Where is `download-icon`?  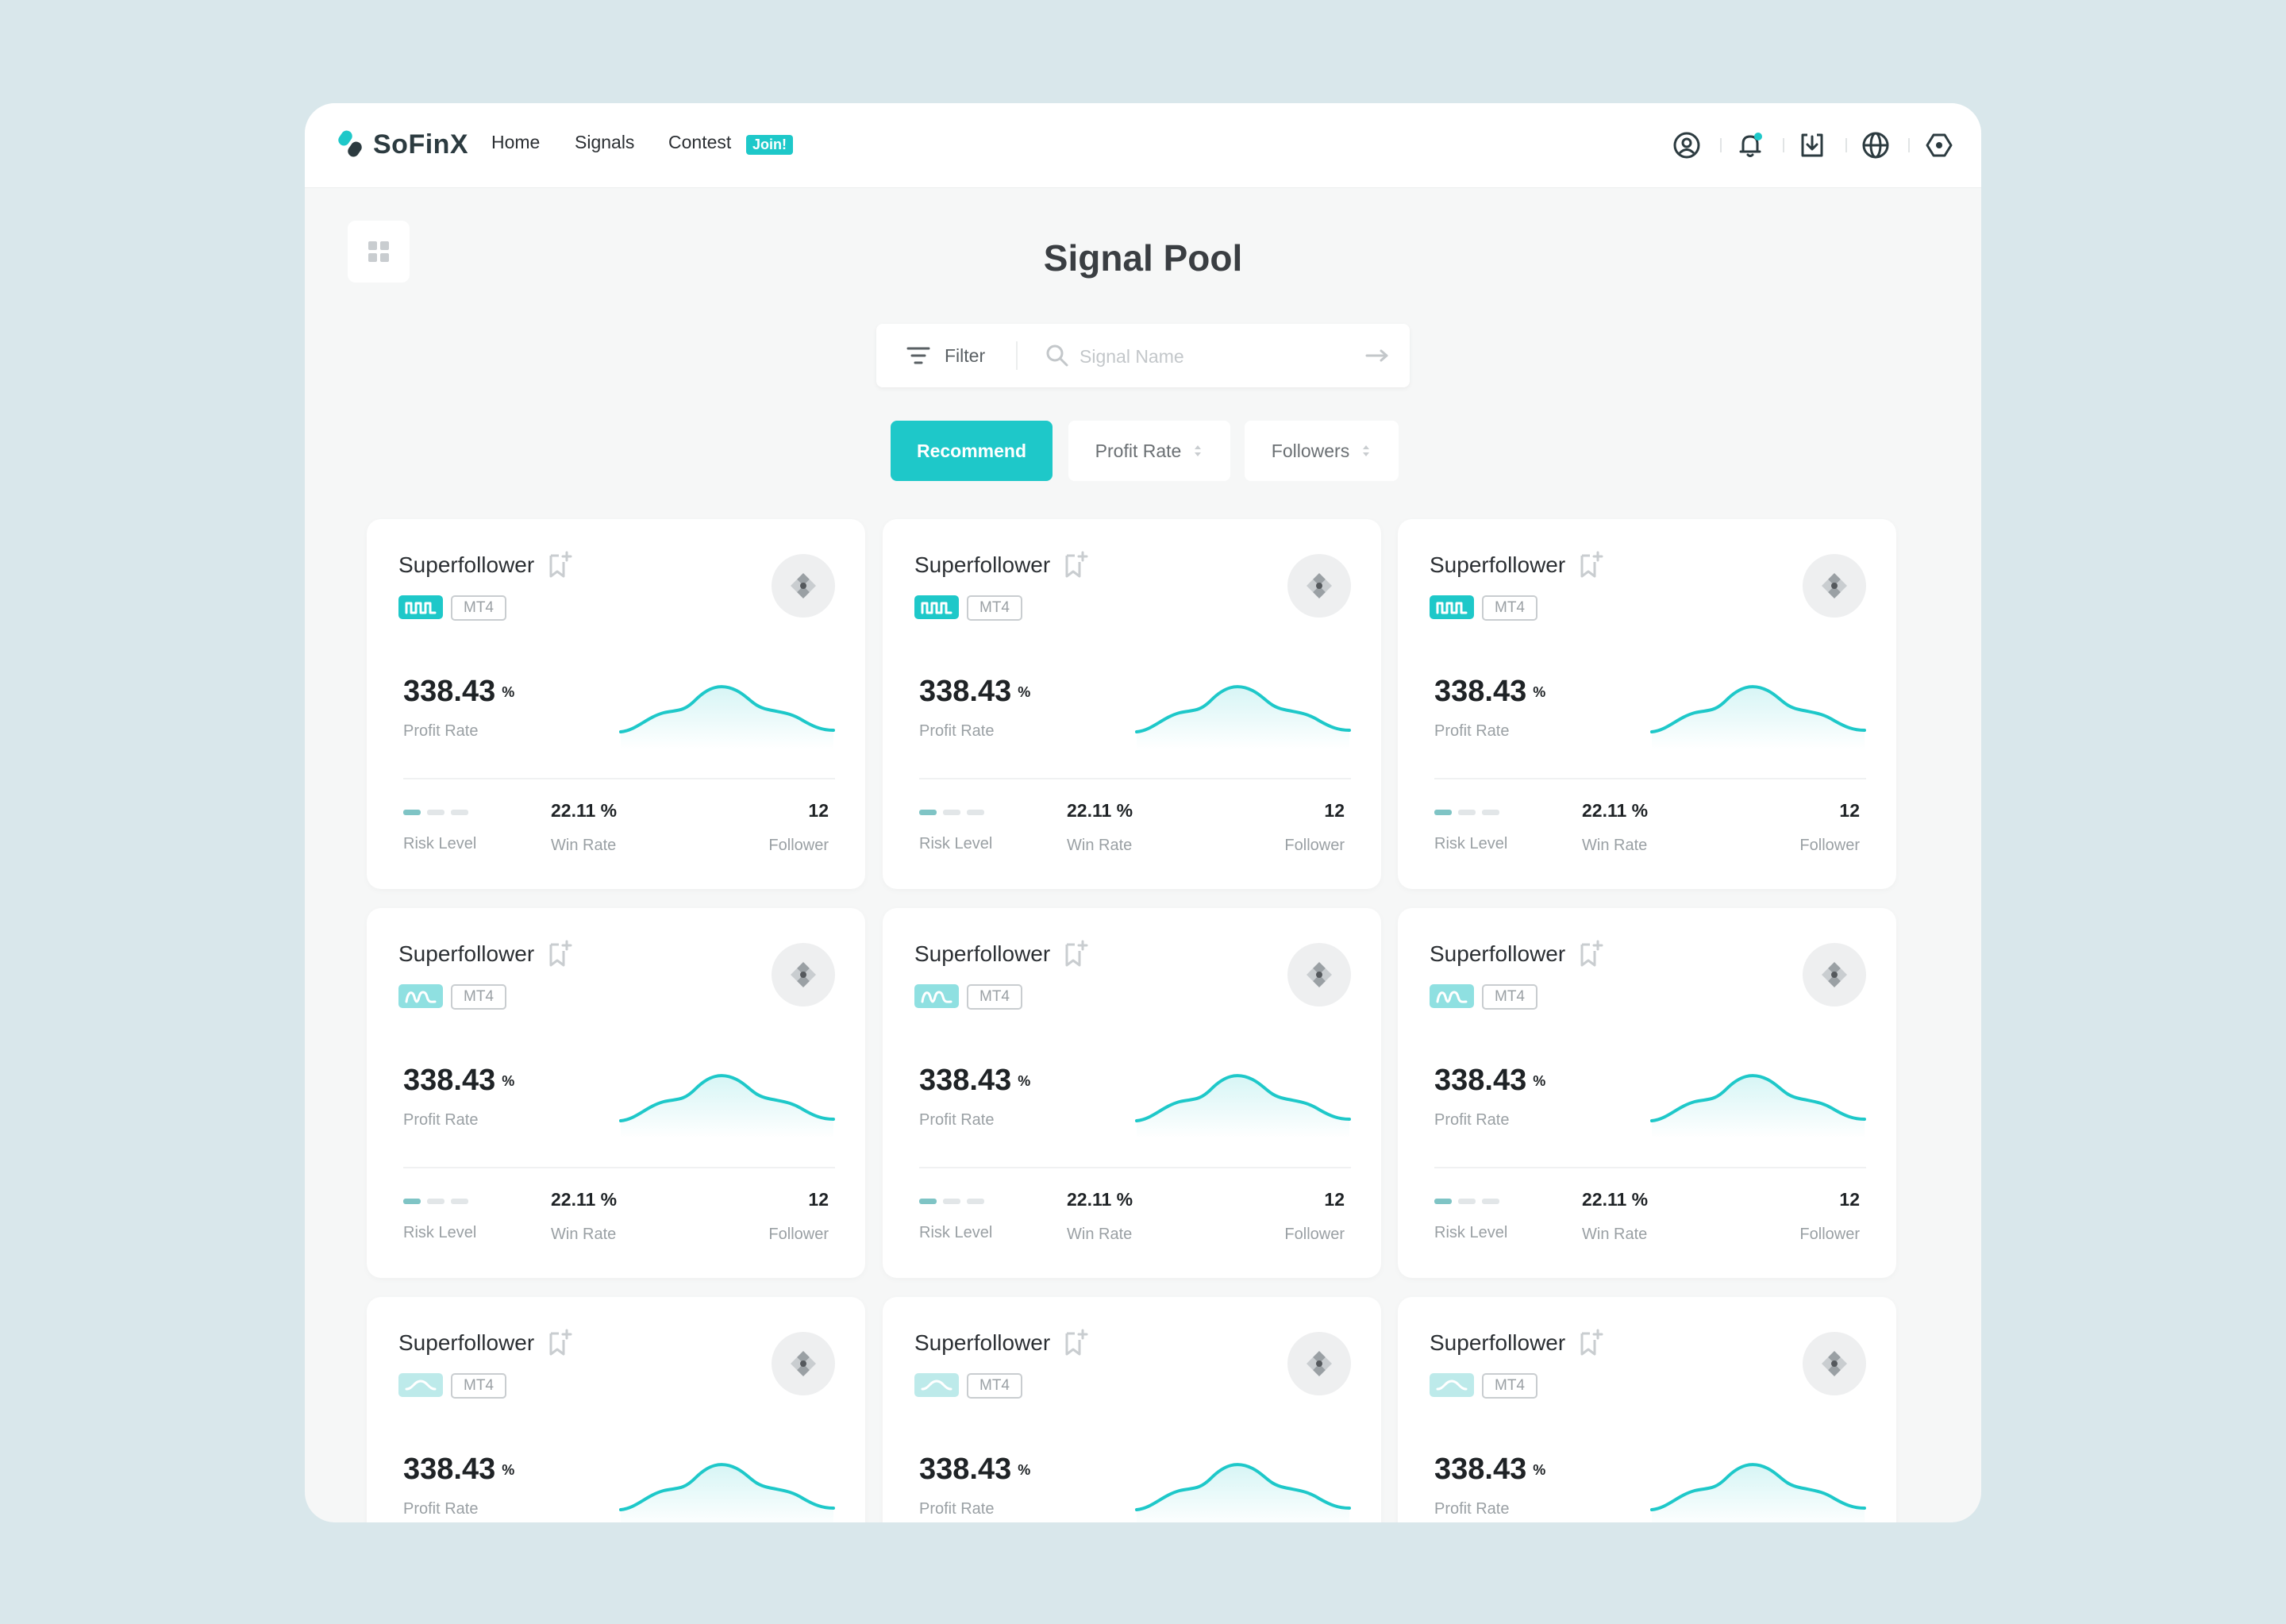
download-icon is located at coordinates (1812, 145).